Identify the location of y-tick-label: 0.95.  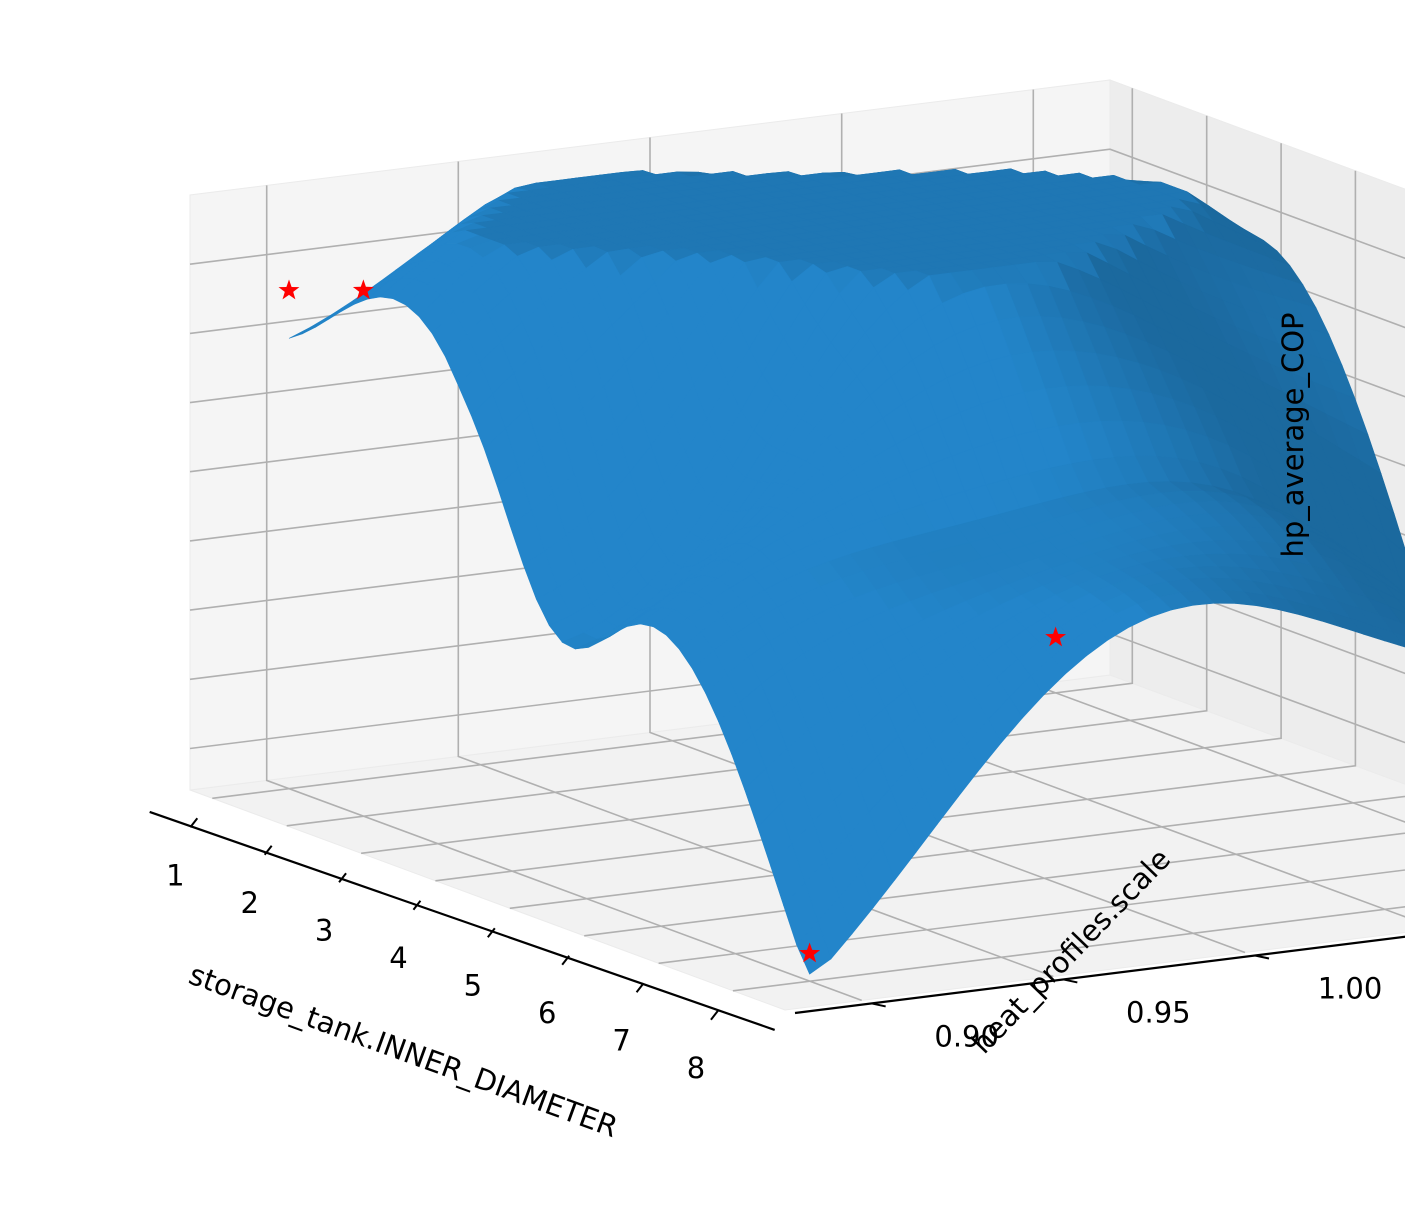
(1158, 1012).